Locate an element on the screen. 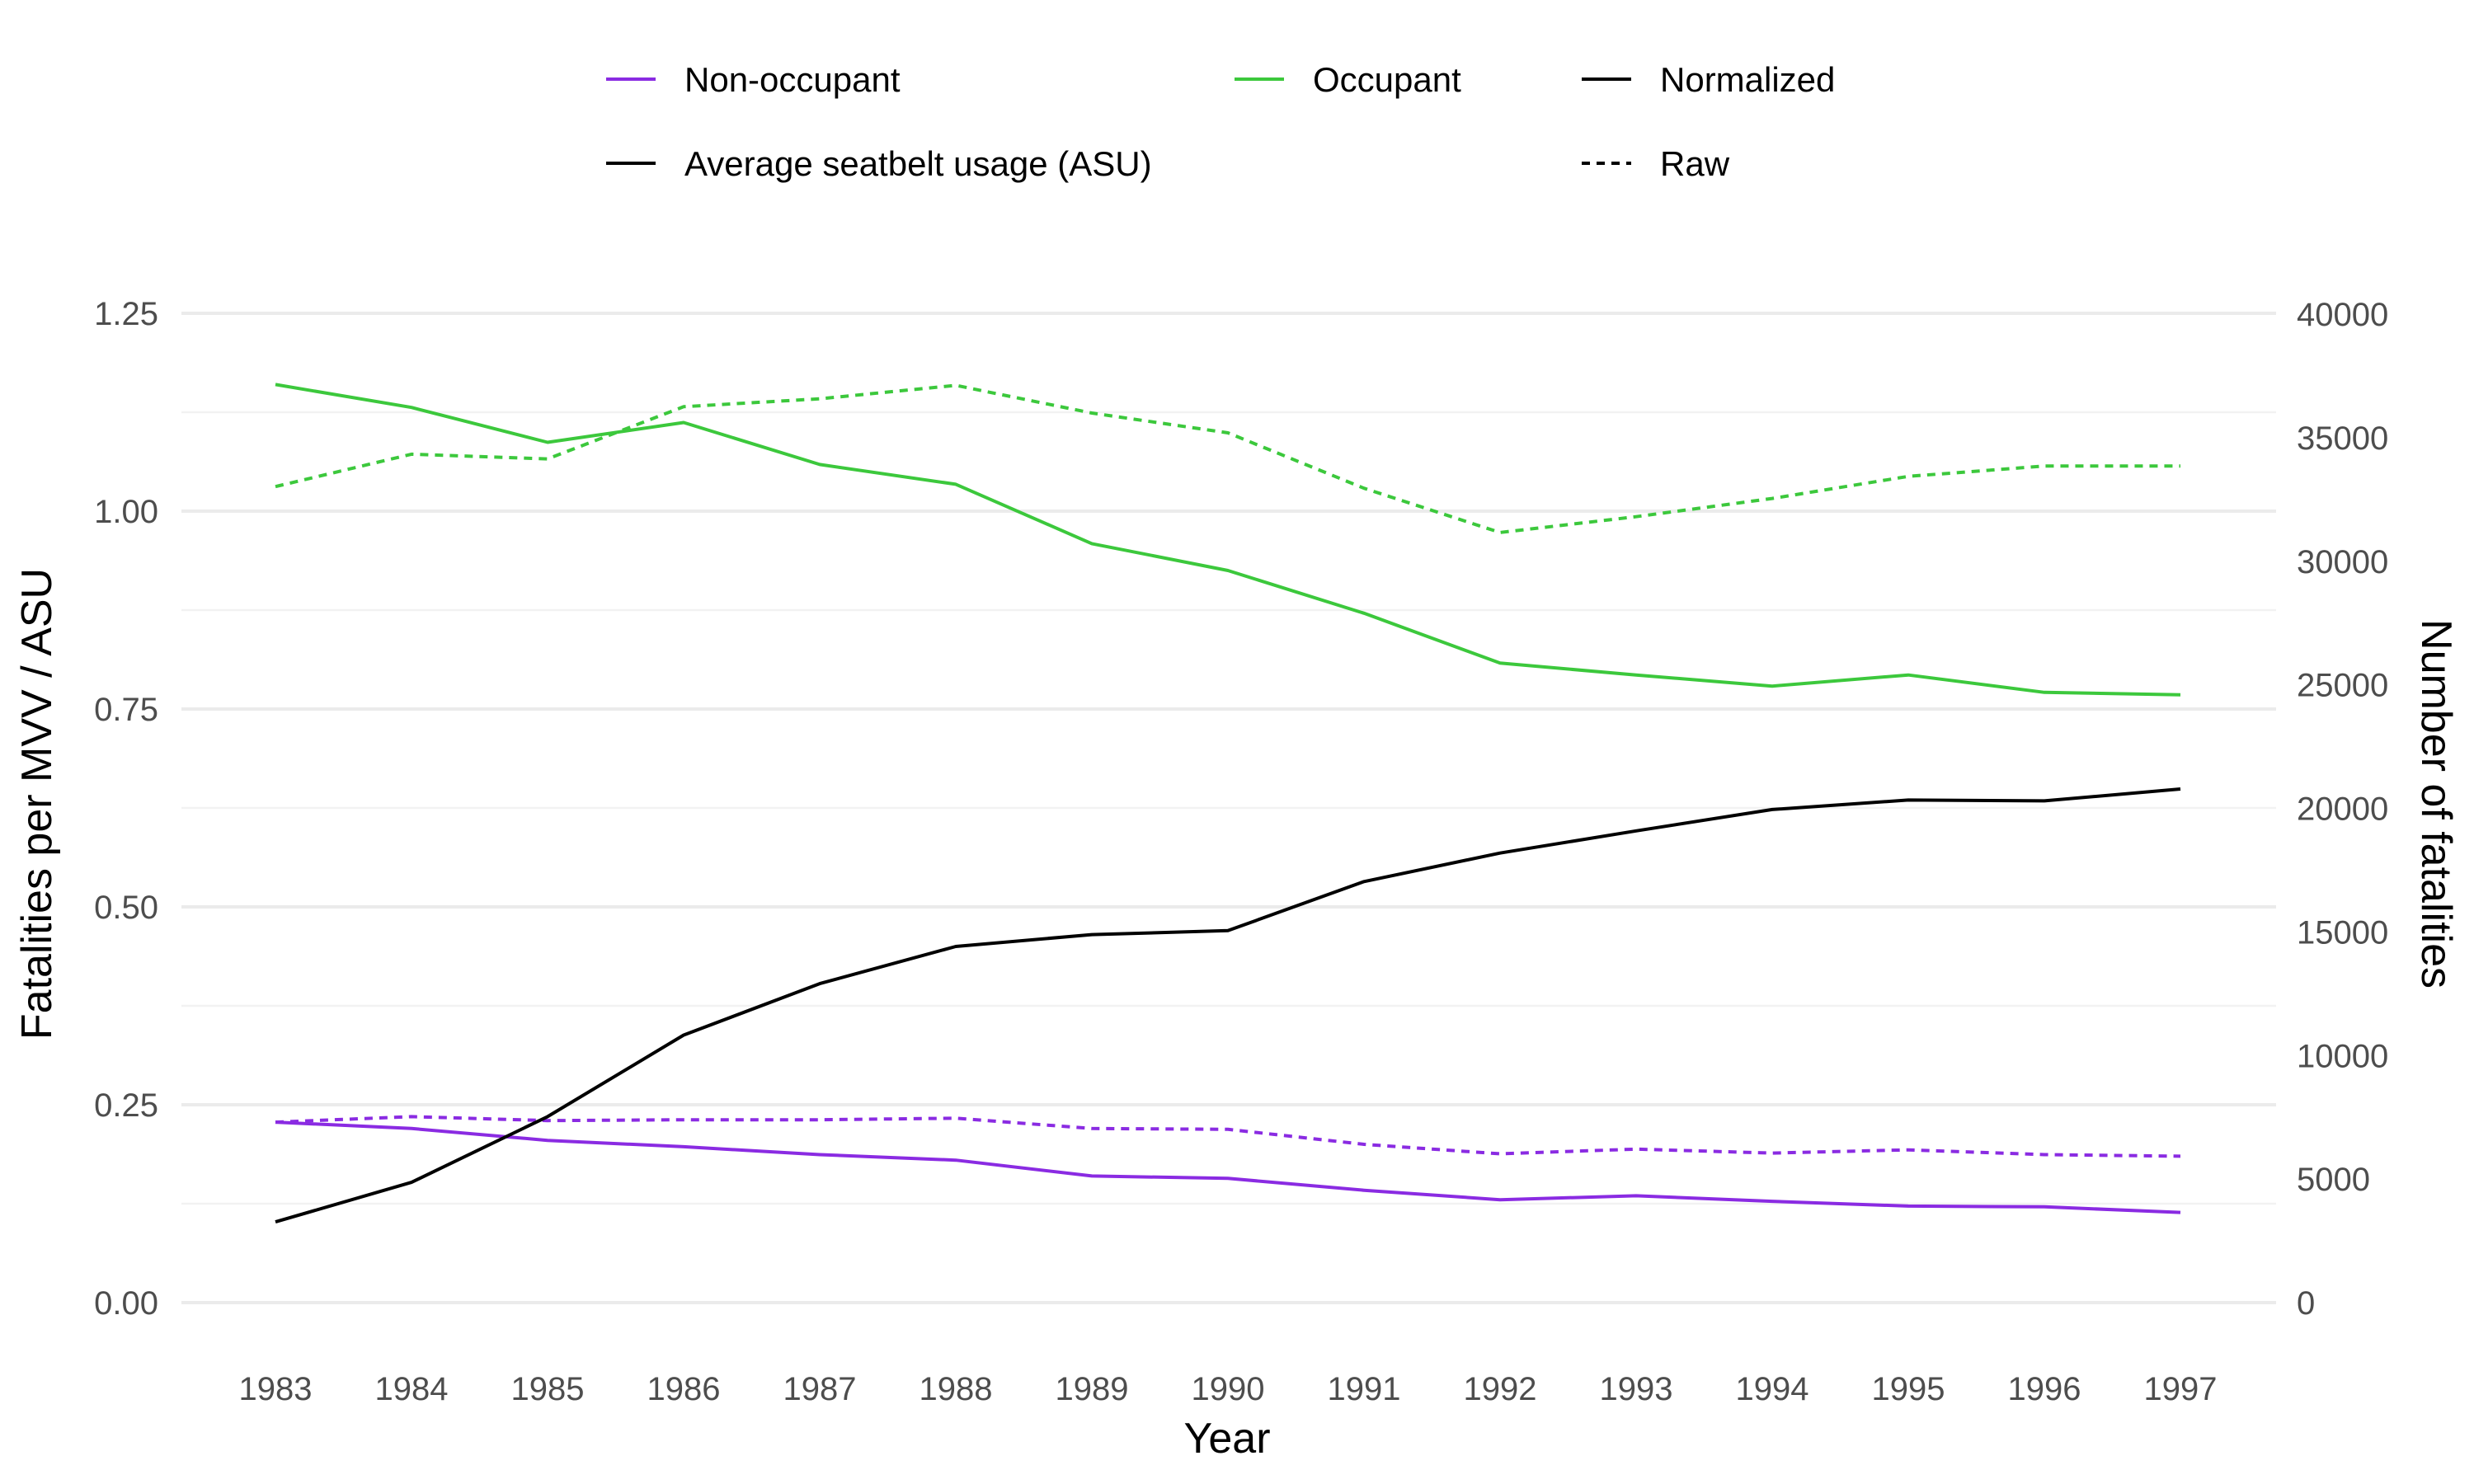 Image resolution: width=2474 pixels, height=1484 pixels. y-left-tick-label: 0.50 is located at coordinates (126, 908).